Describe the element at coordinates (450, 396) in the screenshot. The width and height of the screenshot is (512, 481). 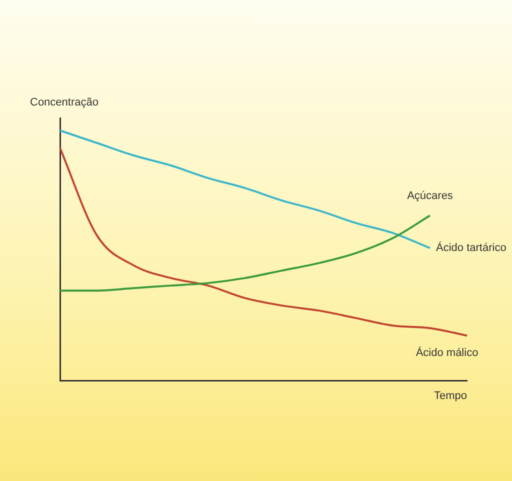
I see `x-axis-title: Tempo` at that location.